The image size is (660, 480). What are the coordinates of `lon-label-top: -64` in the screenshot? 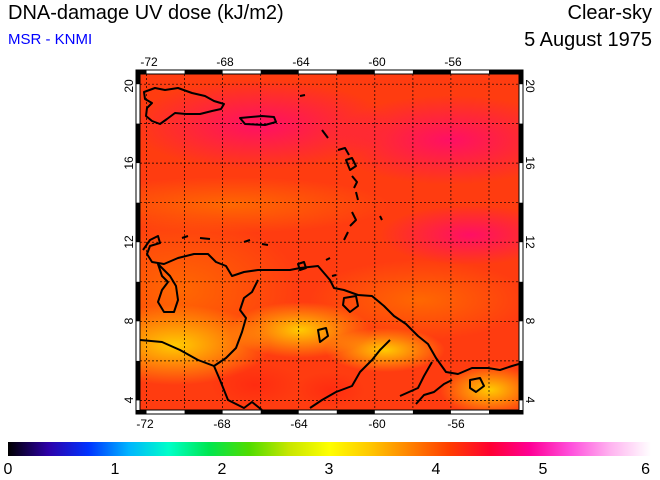 It's located at (301, 62).